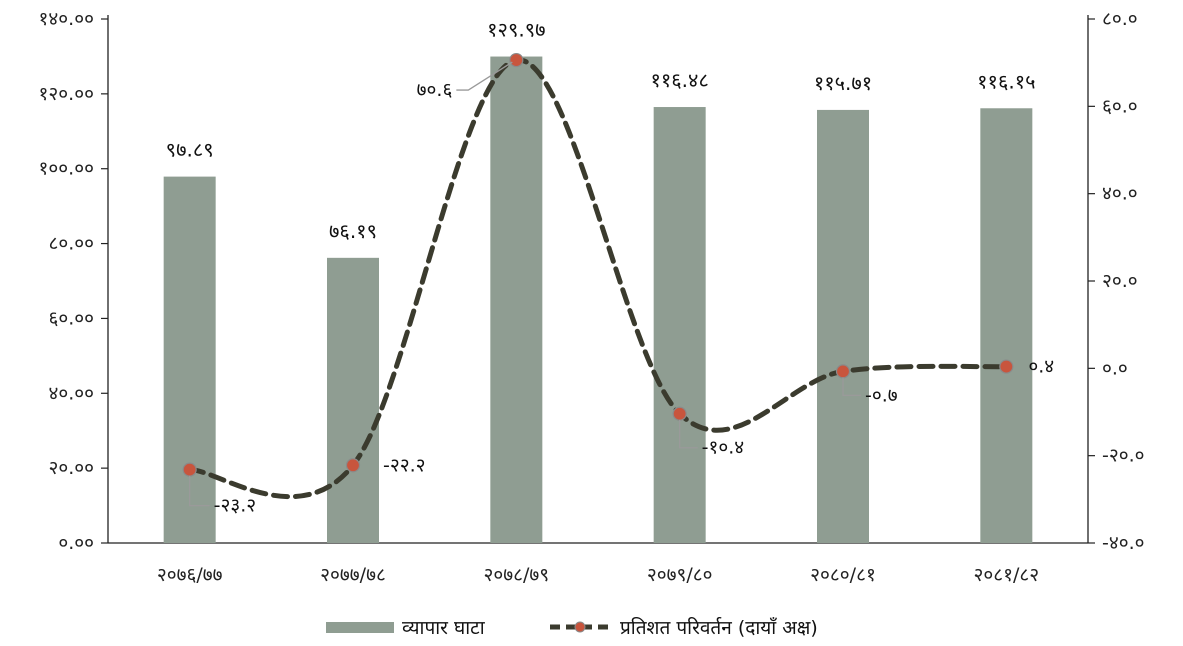  Describe the element at coordinates (1115, 368) in the screenshot. I see `right-axis-tick-label: ०.०` at that location.